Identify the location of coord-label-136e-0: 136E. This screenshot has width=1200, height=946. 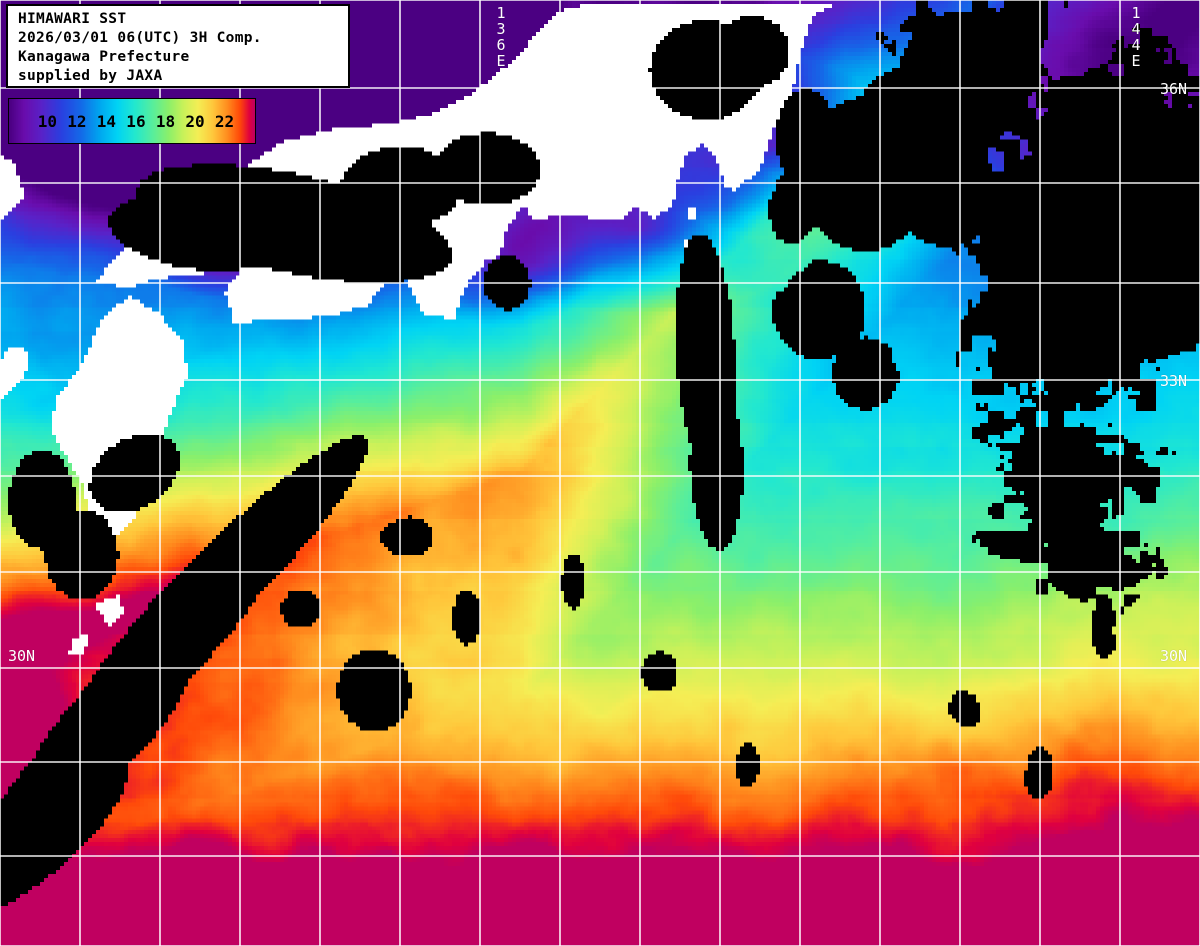
(501, 36).